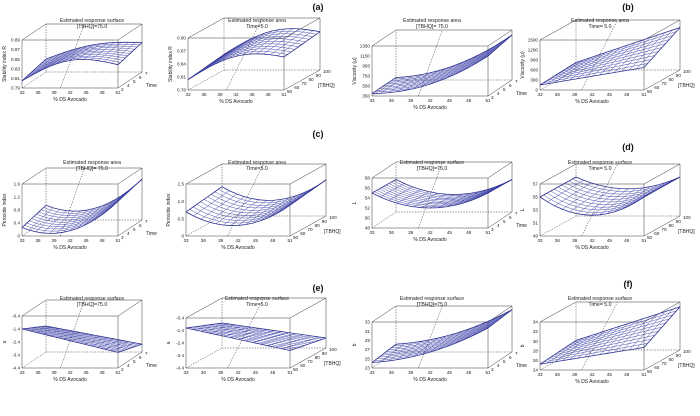 This screenshot has height=416, width=700. What do you see at coordinates (122, 89) in the screenshot?
I see `depth-tick-label: 3` at bounding box center [122, 89].